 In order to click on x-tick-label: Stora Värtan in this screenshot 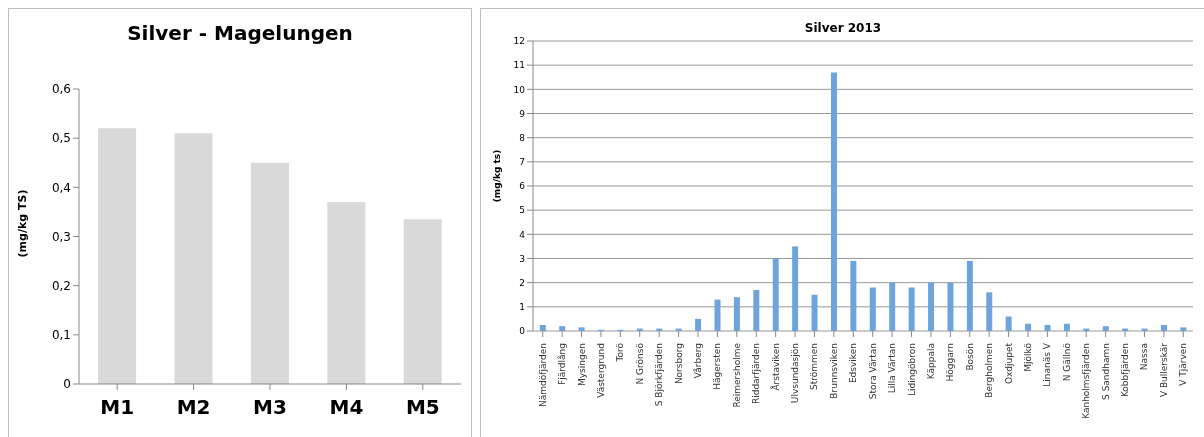, I will do `click(872, 371)`.